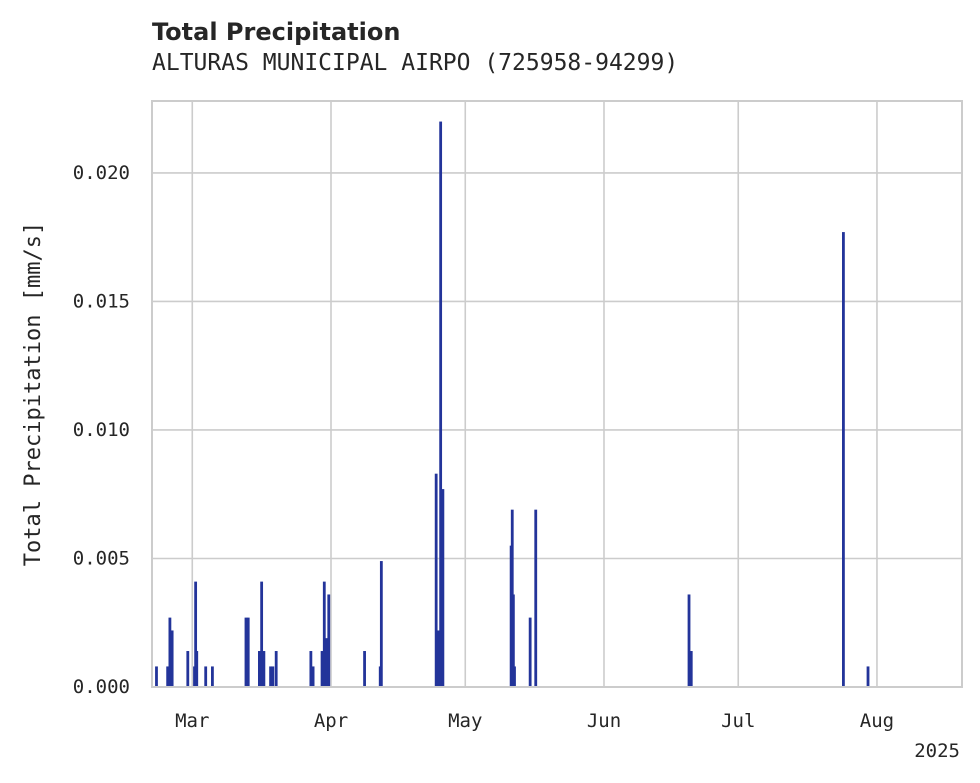  What do you see at coordinates (101, 558) in the screenshot?
I see `y-tick-label: 0.005` at bounding box center [101, 558].